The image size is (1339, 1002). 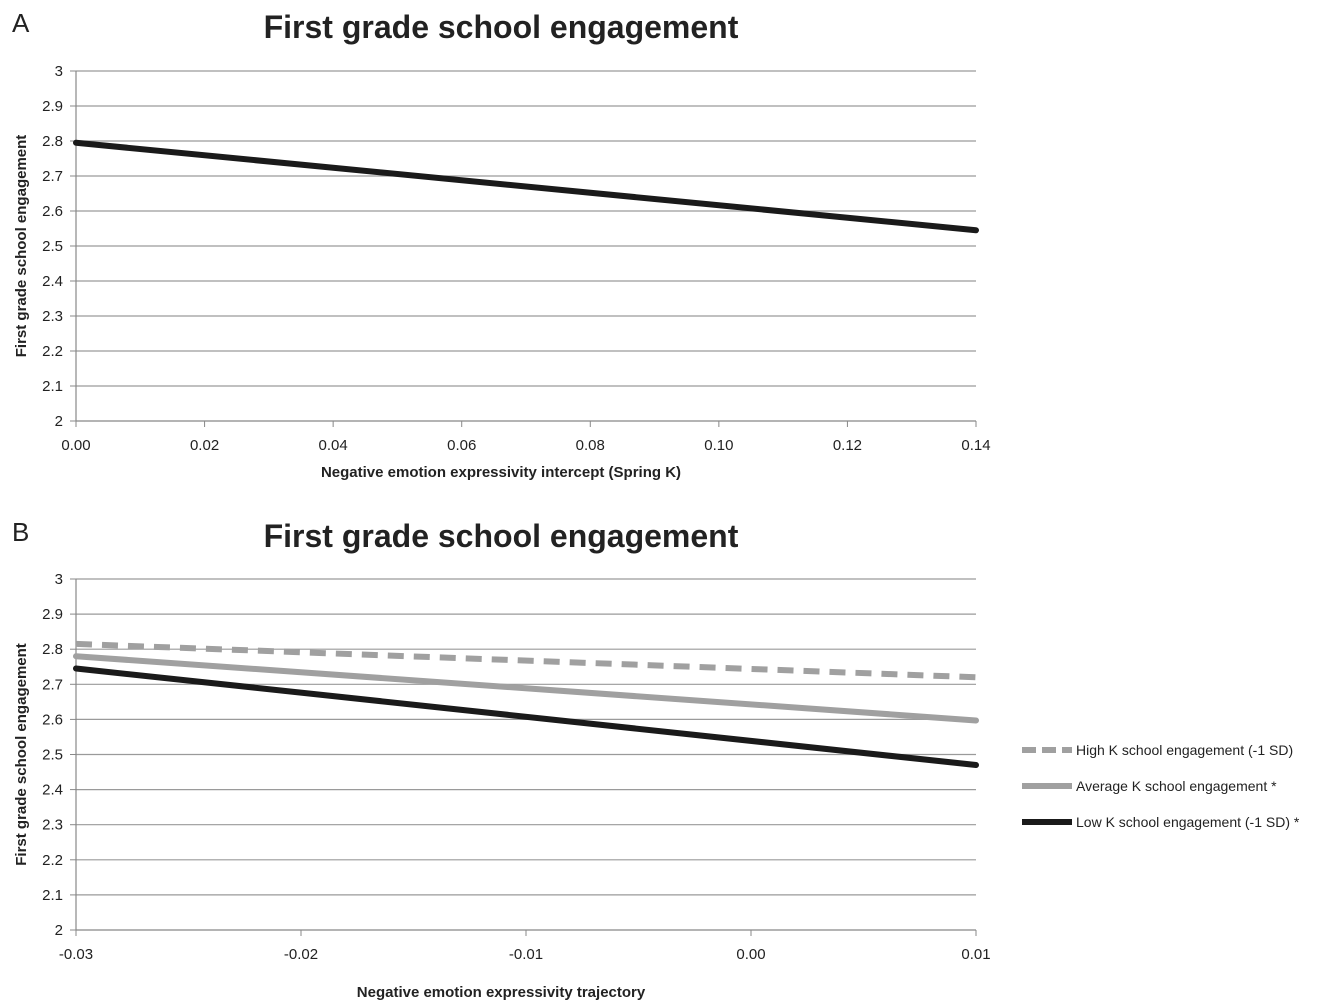 I want to click on x-tick-label: 0.14, so click(x=975, y=445).